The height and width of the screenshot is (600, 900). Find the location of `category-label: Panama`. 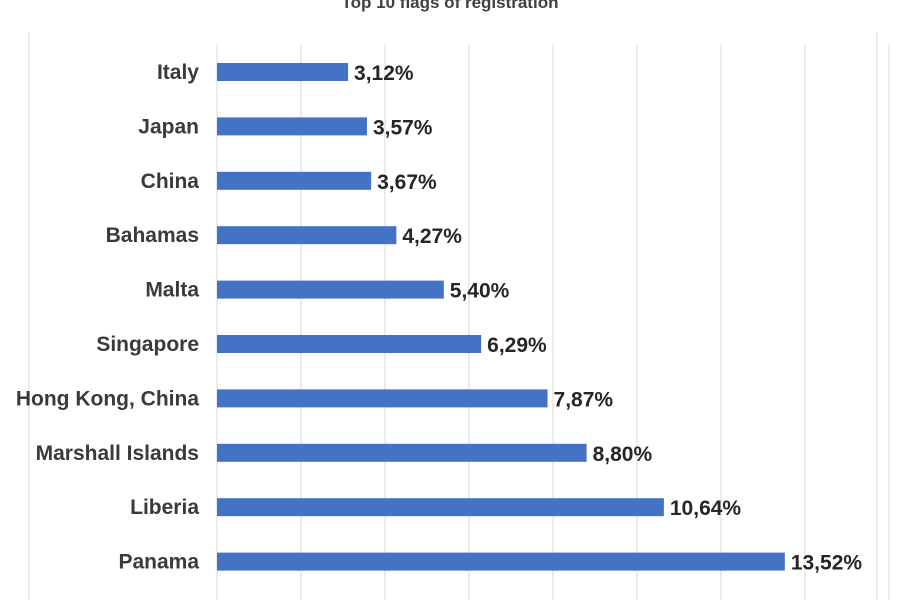

category-label: Panama is located at coordinates (158, 562).